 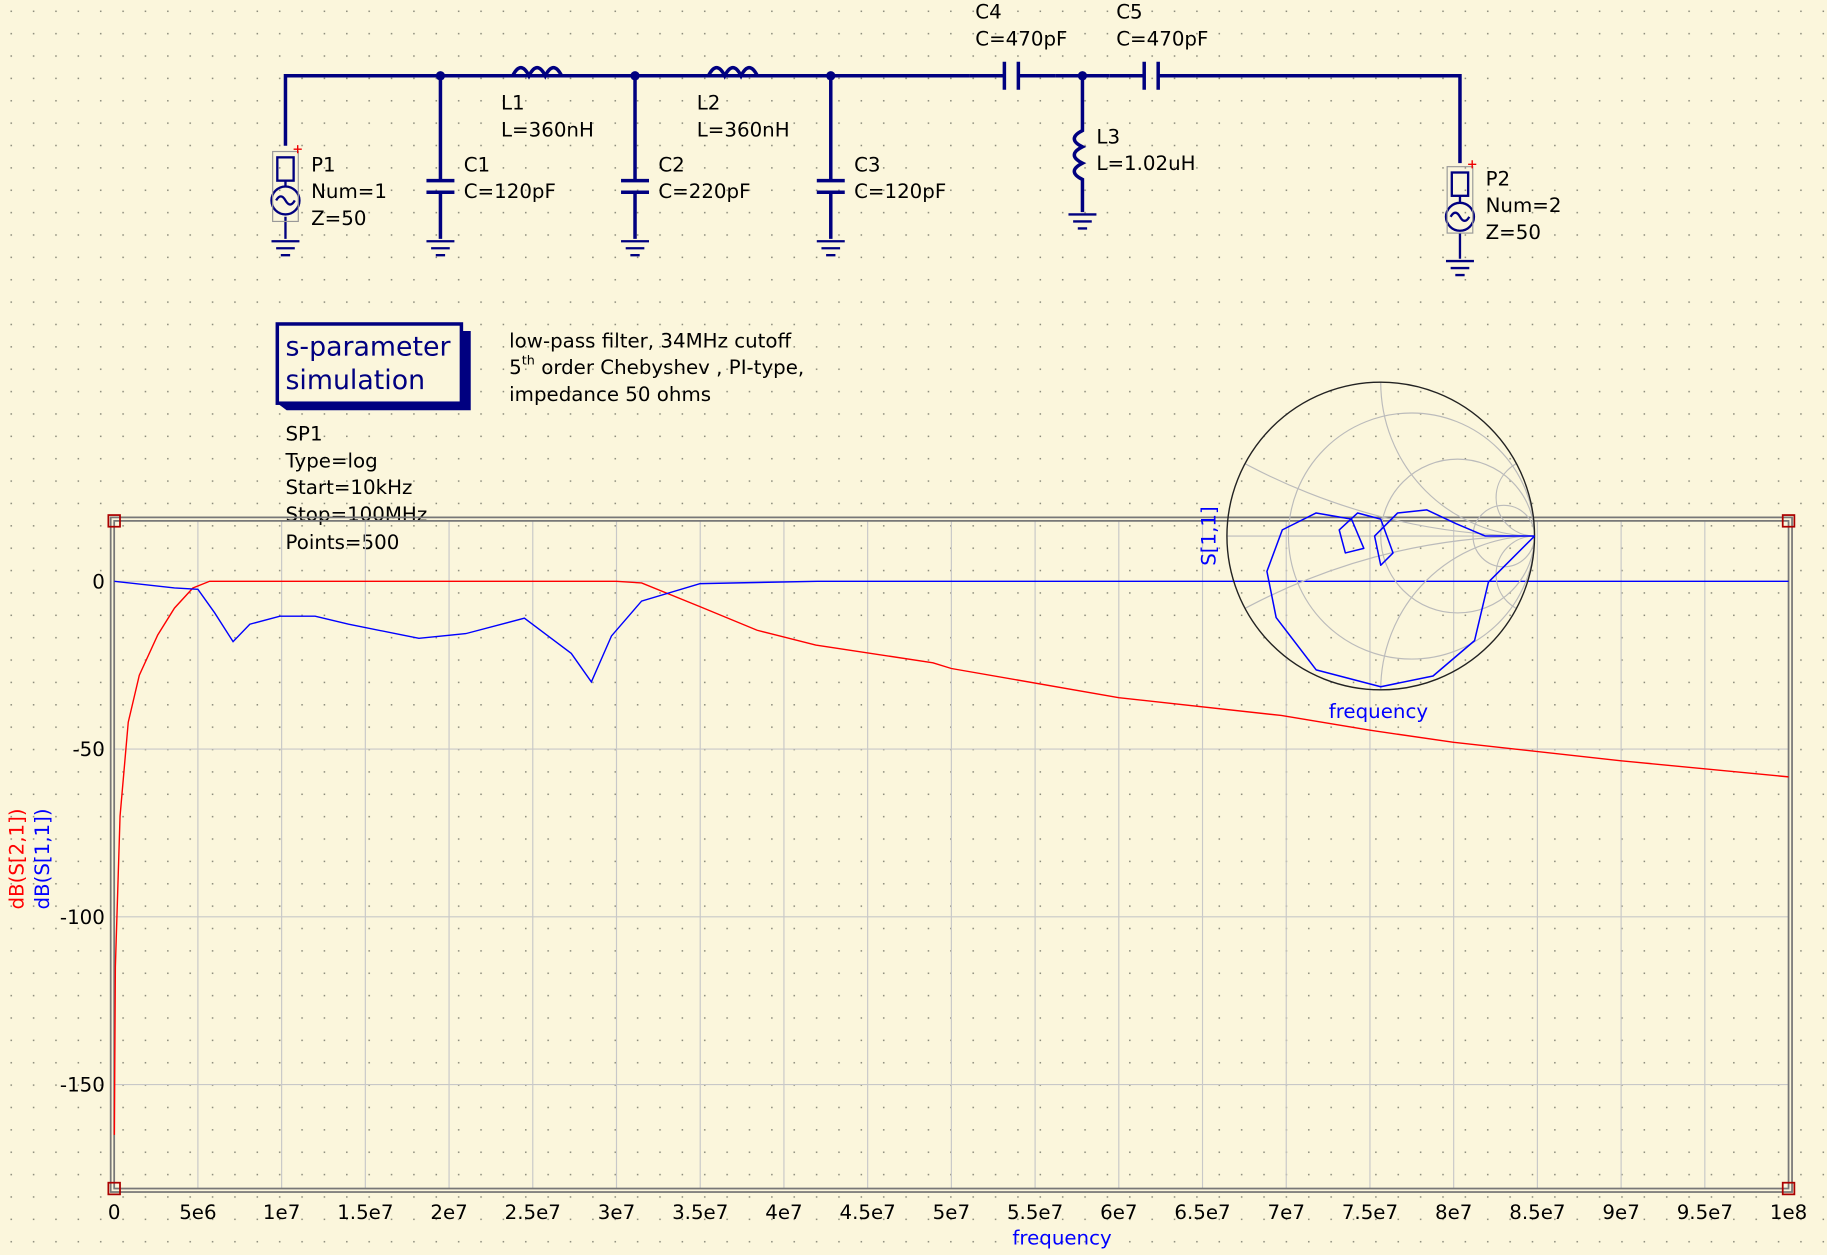 I want to click on note-line: low-pass filter, 34MHz cutoff, so click(x=650, y=340).